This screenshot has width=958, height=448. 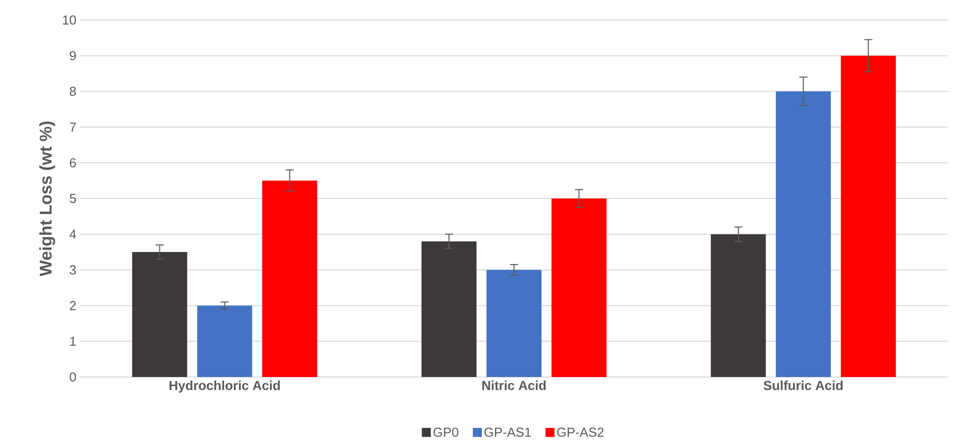 What do you see at coordinates (73, 377) in the screenshot?
I see `y-tick-label: 0` at bounding box center [73, 377].